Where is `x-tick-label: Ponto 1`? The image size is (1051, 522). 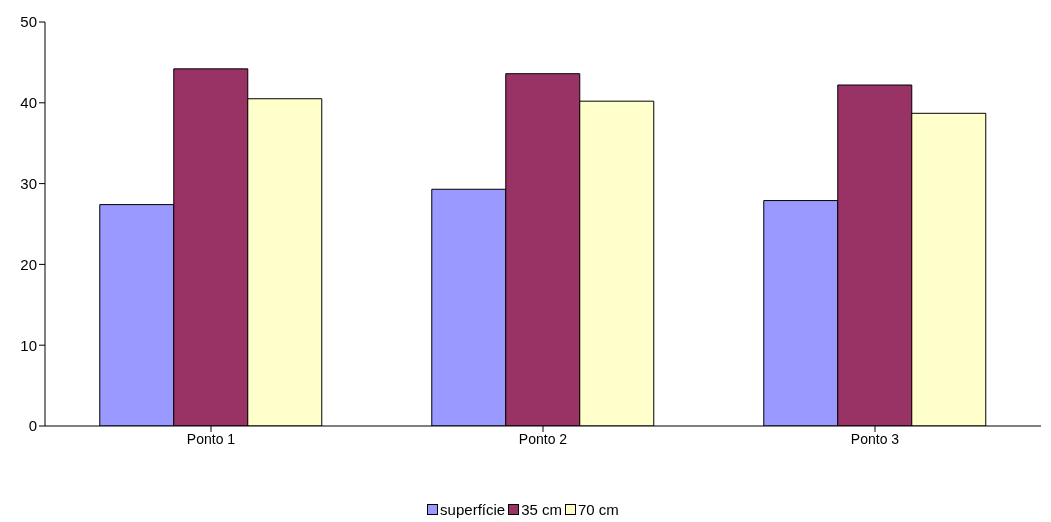 x-tick-label: Ponto 1 is located at coordinates (211, 438).